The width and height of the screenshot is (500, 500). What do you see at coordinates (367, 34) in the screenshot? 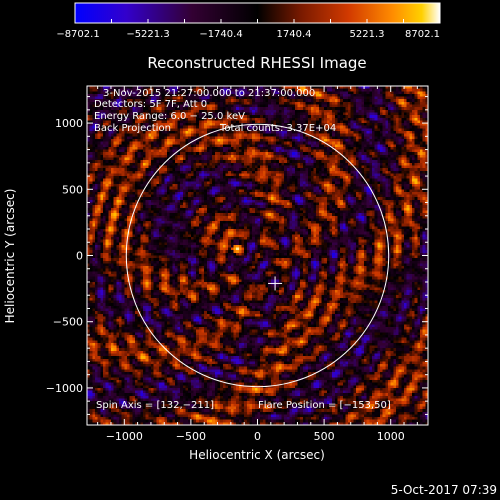
I see `colorbar-tick-label: 5221.3` at bounding box center [367, 34].